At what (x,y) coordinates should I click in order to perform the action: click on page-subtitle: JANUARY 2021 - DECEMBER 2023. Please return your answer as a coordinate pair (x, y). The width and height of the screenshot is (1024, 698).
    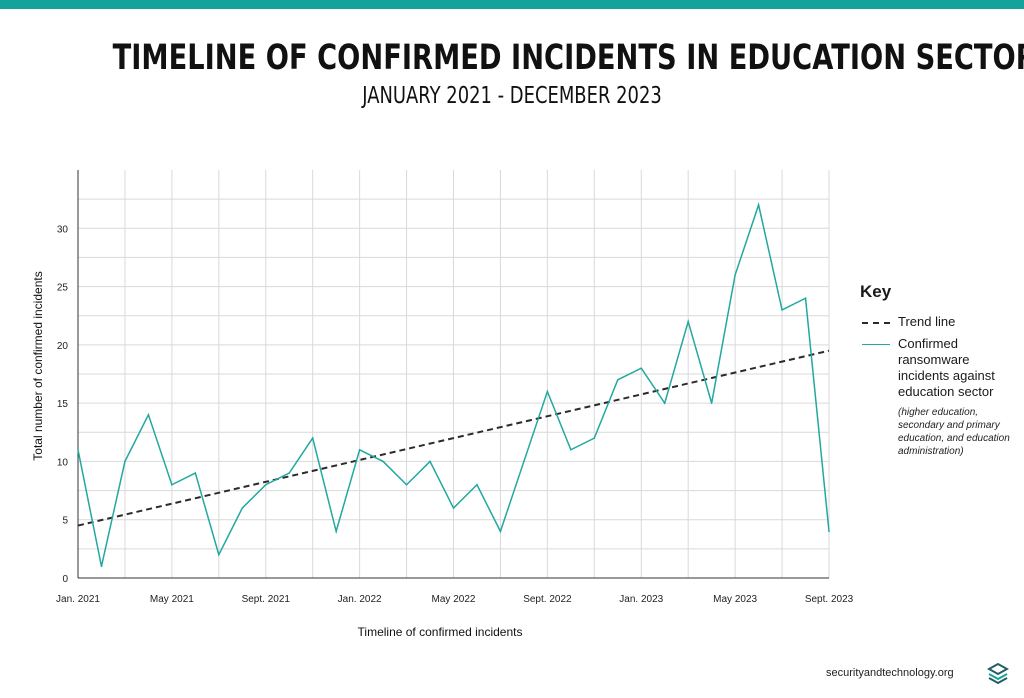
    Looking at the image, I should click on (512, 96).